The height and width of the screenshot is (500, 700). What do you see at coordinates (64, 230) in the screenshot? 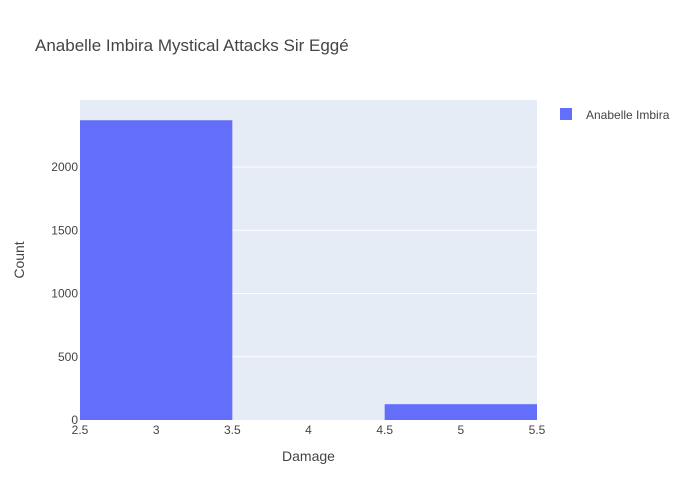
I see `y-tick-label: 1500` at bounding box center [64, 230].